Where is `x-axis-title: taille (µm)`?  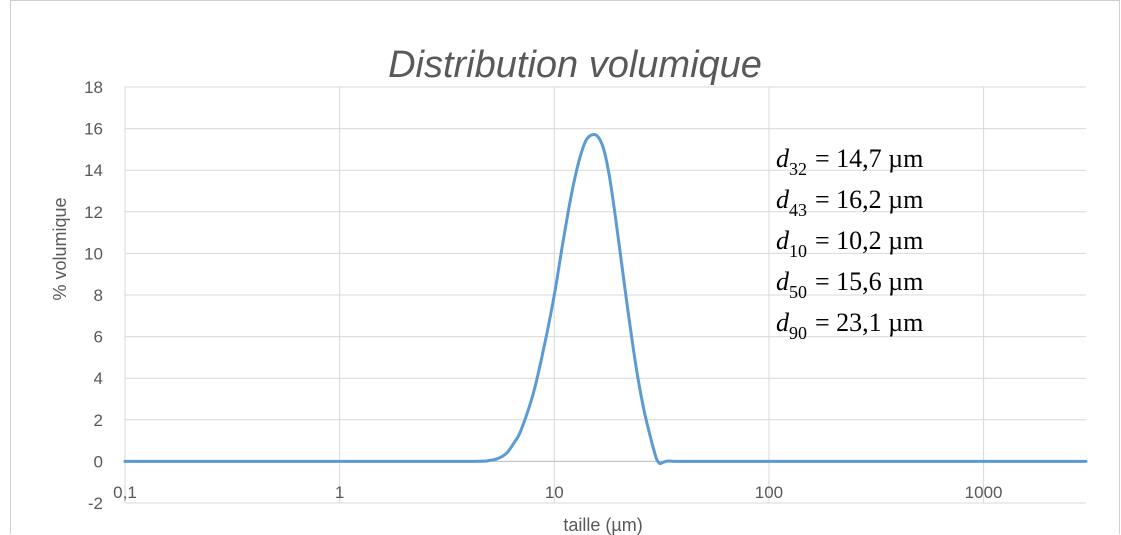 x-axis-title: taille (µm) is located at coordinates (602, 525).